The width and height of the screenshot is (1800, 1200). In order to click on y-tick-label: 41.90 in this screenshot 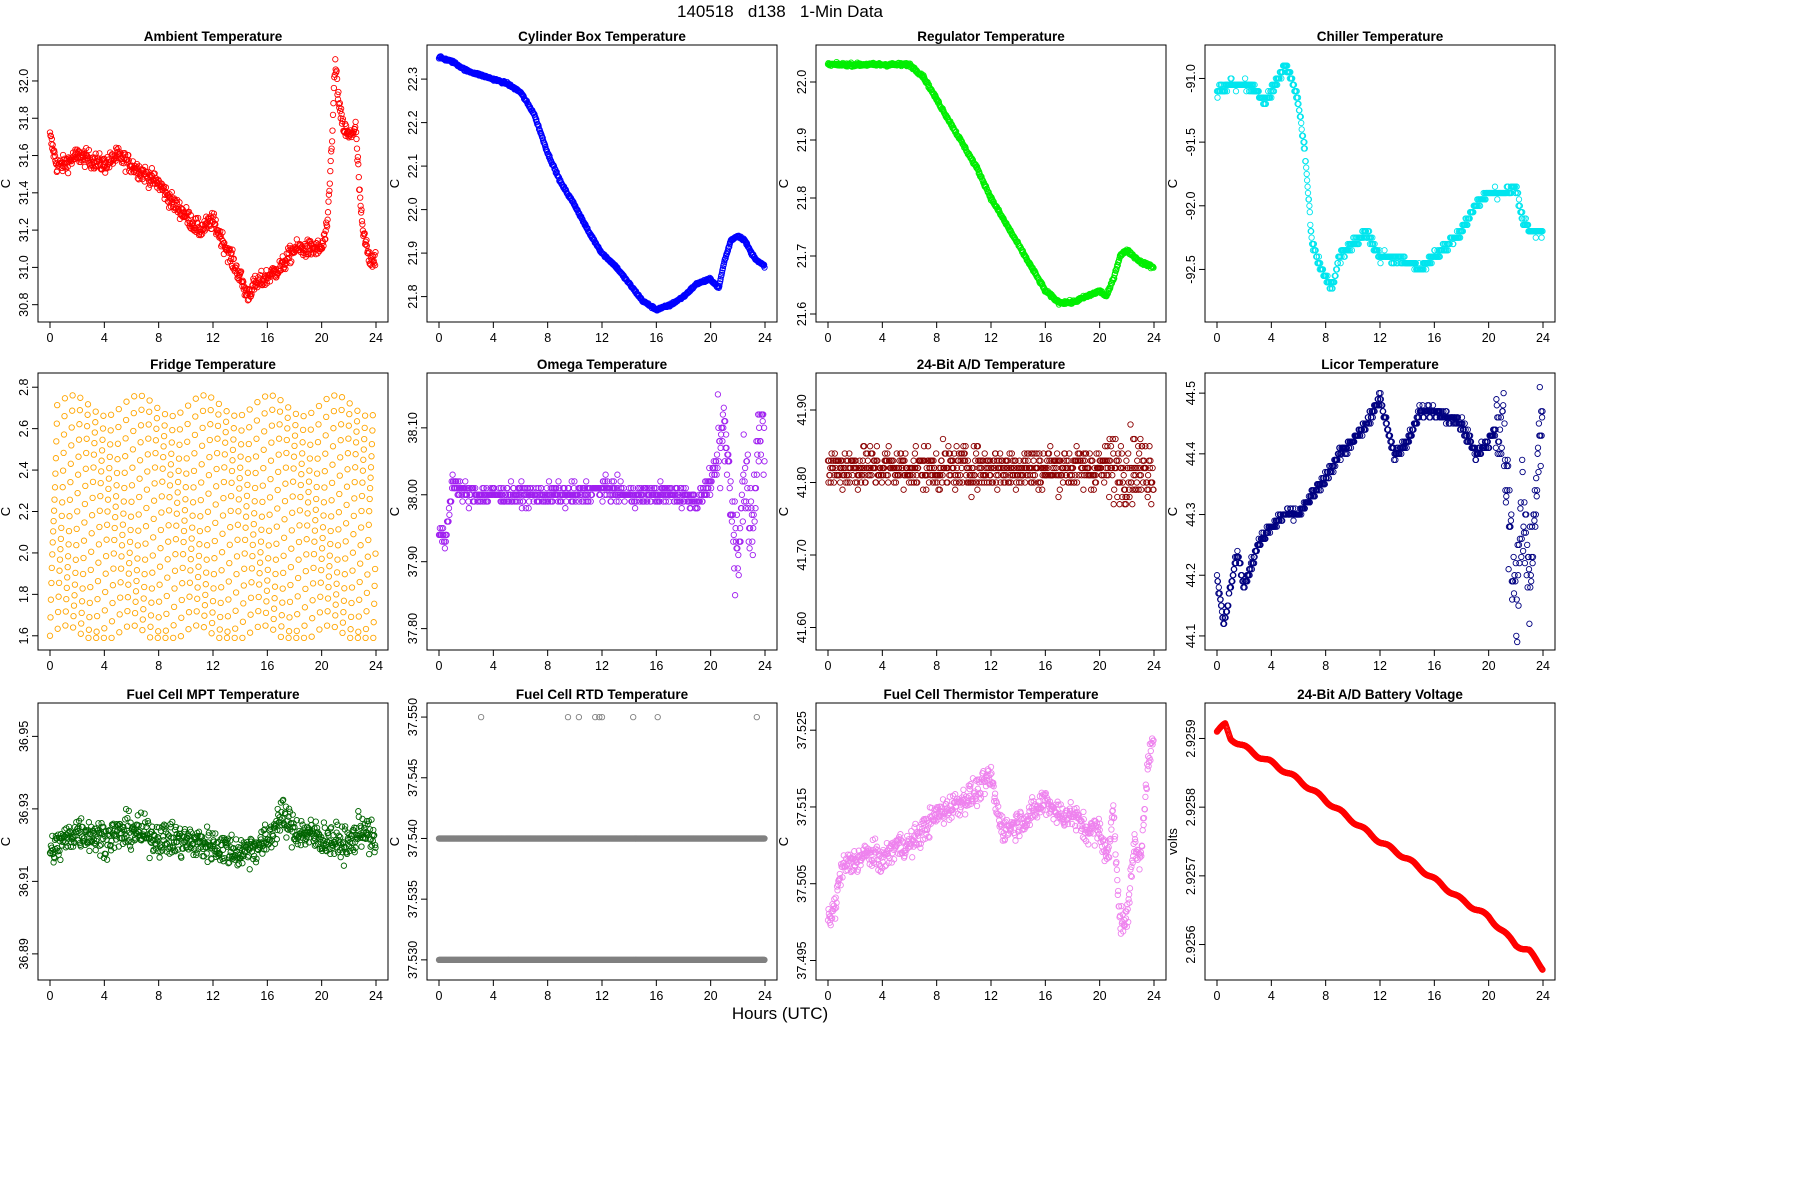, I will do `click(802, 409)`.